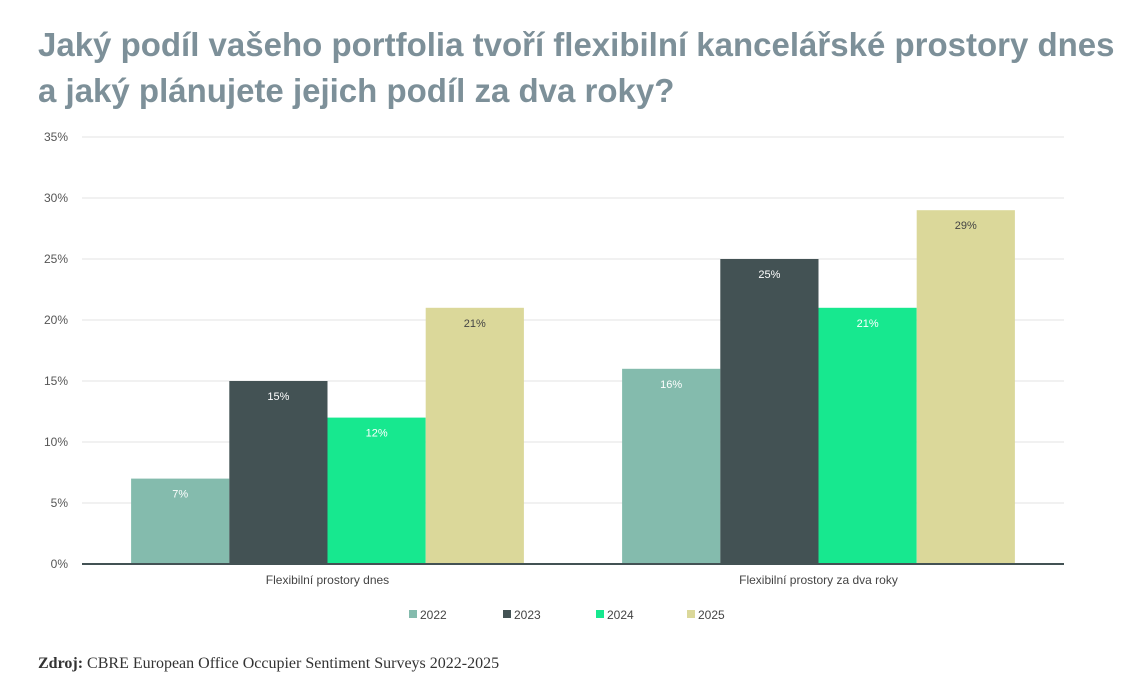 This screenshot has width=1126, height=697. Describe the element at coordinates (56, 442) in the screenshot. I see `y-tick-label: 10%` at that location.